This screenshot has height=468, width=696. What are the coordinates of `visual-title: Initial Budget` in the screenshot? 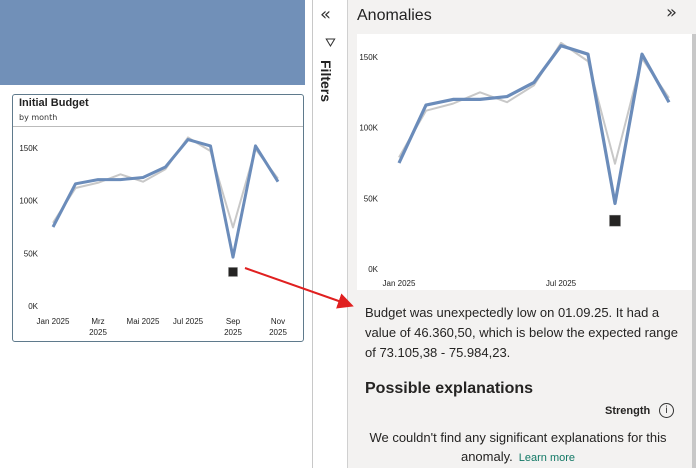 It's located at (54, 103).